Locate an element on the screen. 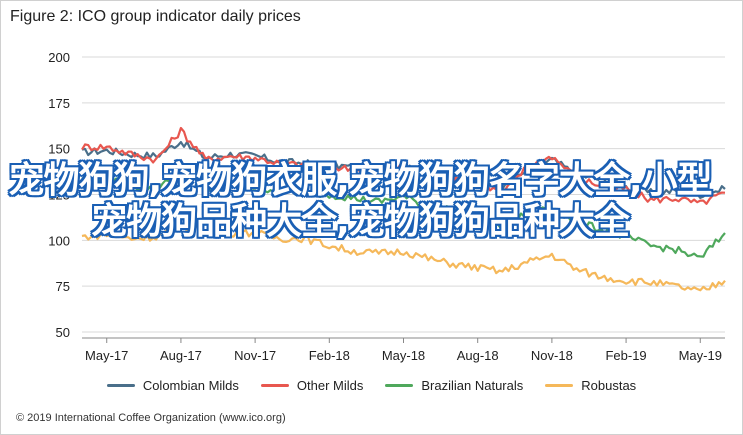  y-tick-label: 200 is located at coordinates (59, 57).